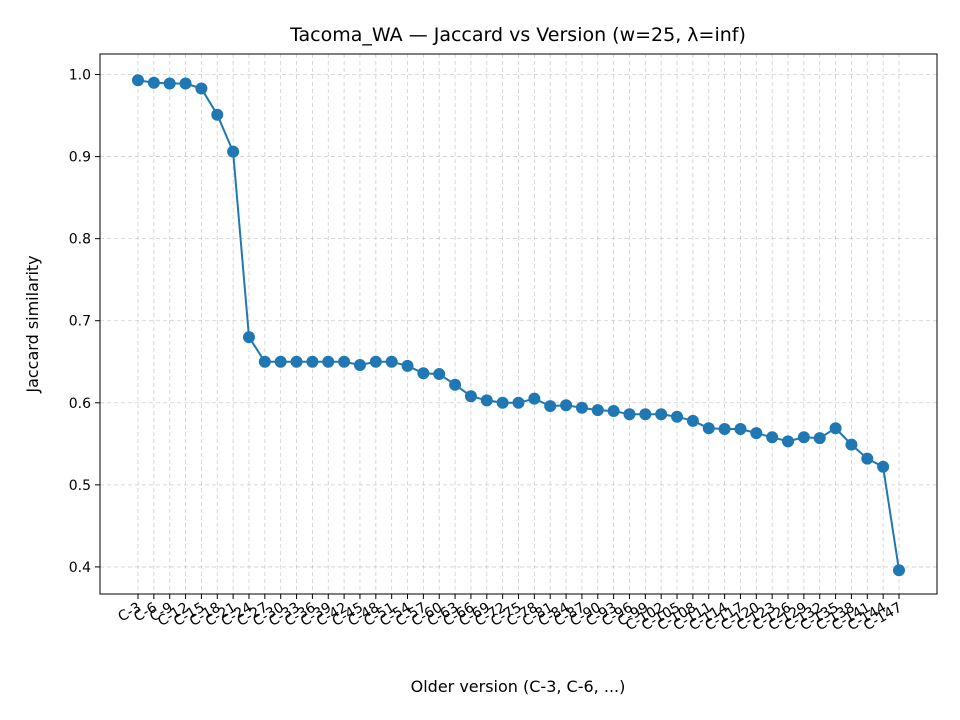 This screenshot has height=720, width=960. I want to click on y-axis-label: Jaccard similarity, so click(32, 324).